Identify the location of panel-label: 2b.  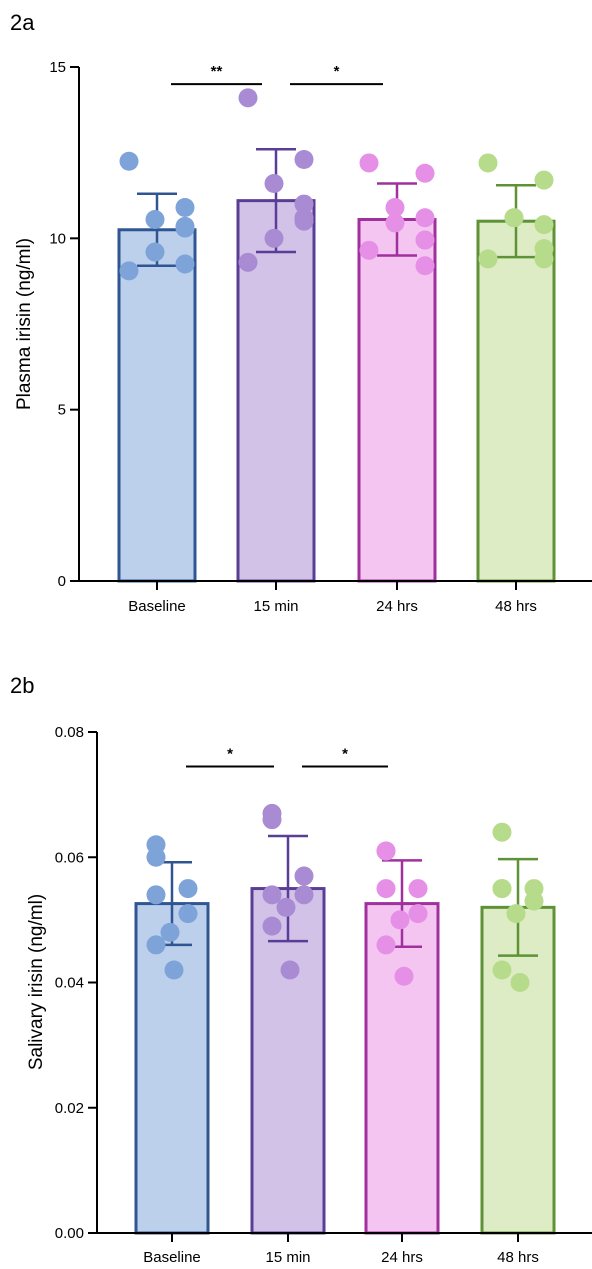
(22, 685).